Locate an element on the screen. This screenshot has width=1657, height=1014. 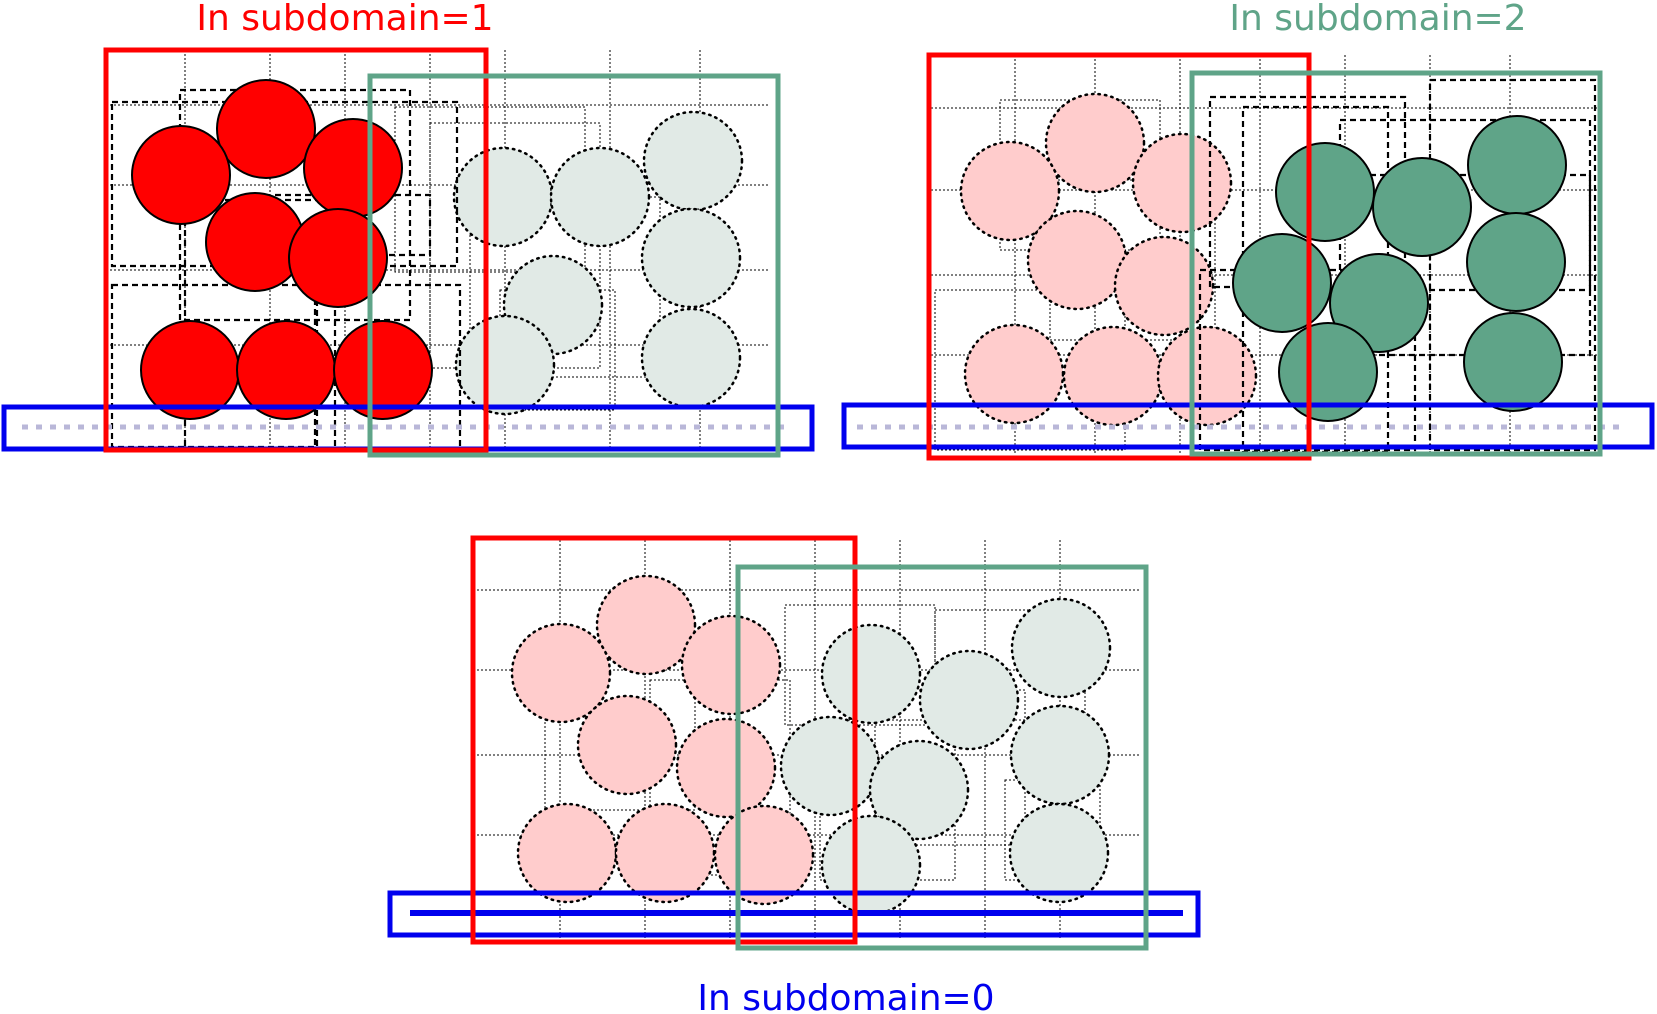
p0-red-frame is located at coordinates (664, 740).